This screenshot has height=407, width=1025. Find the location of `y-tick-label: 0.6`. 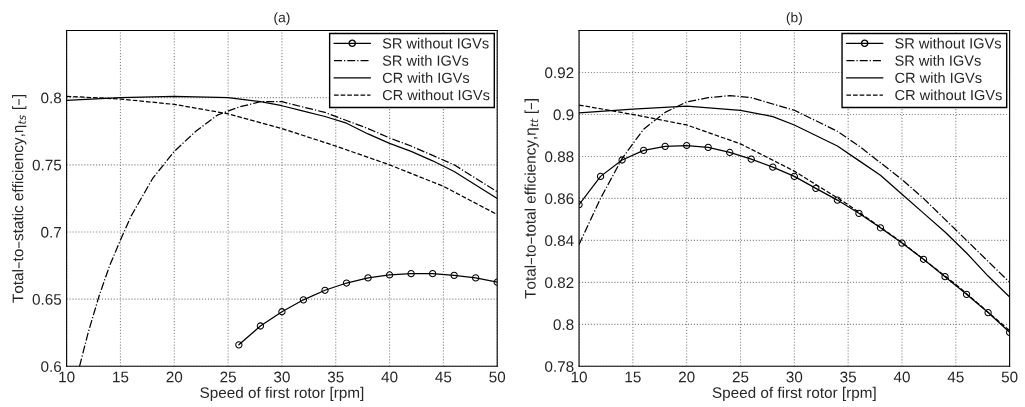

y-tick-label: 0.6 is located at coordinates (51, 366).